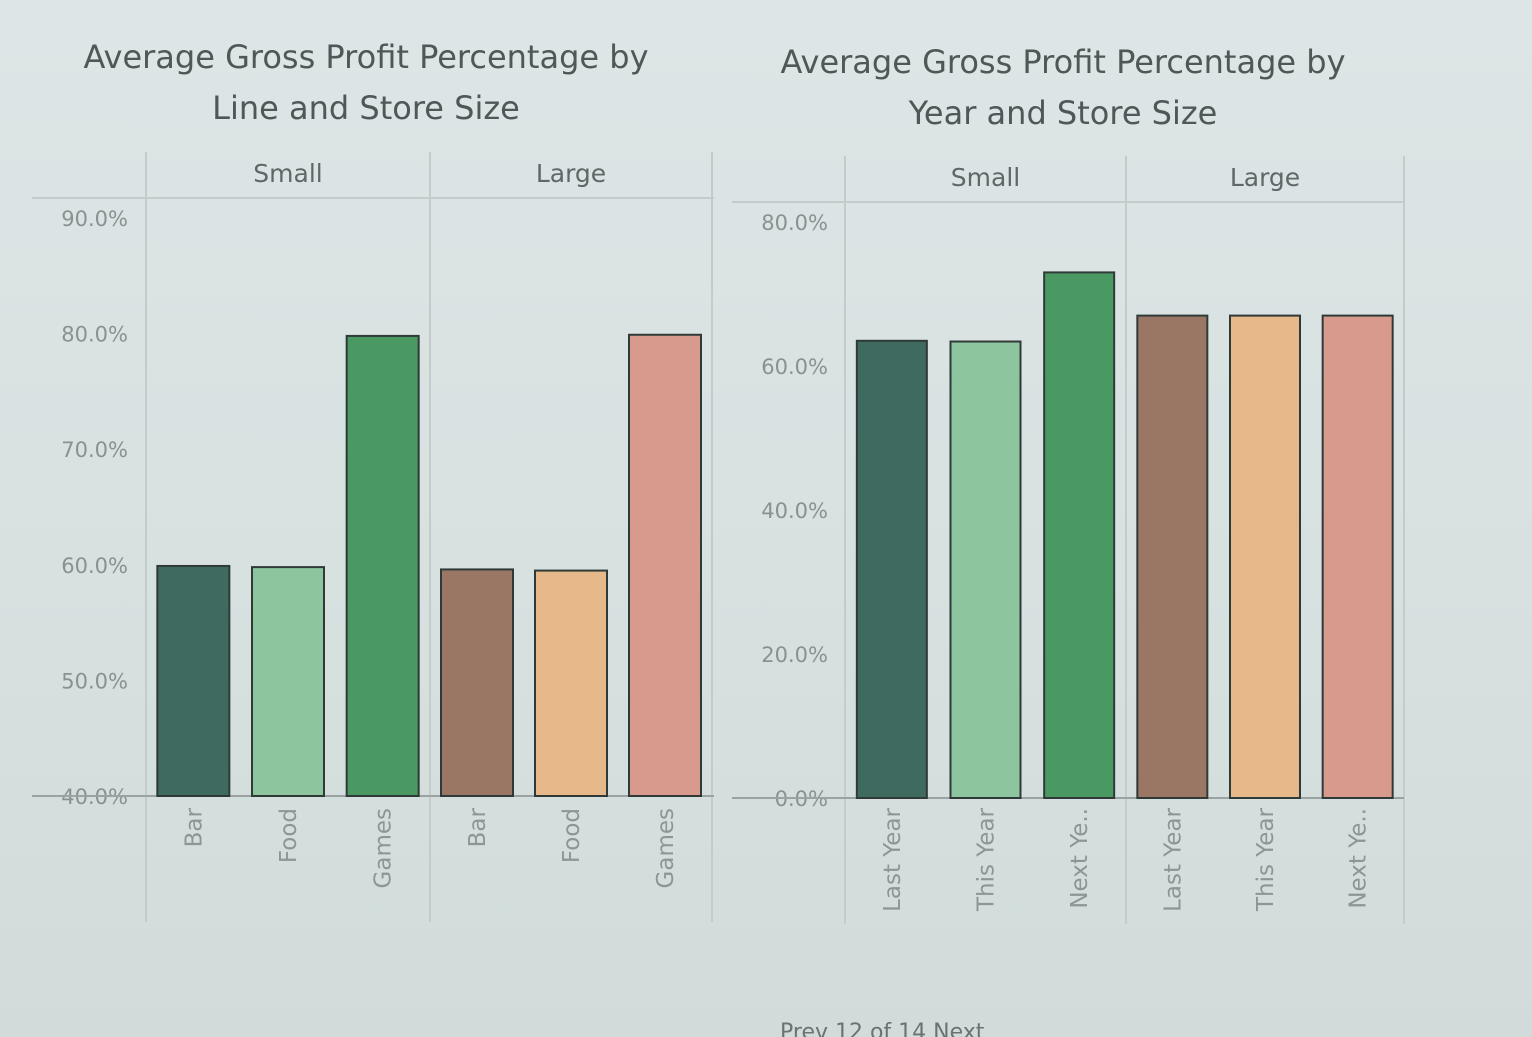 The image size is (1532, 1037). I want to click on y-tick-label: 90.0%, so click(94, 219).